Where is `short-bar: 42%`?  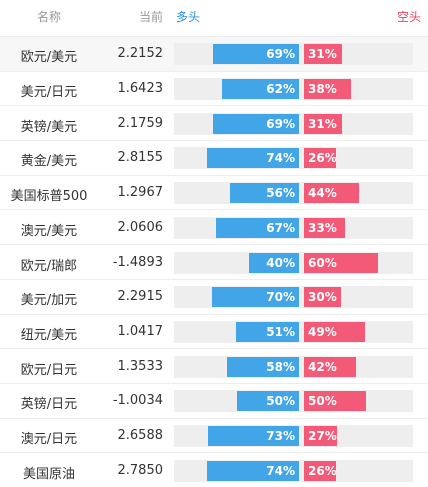
short-bar: 42% is located at coordinates (330, 366).